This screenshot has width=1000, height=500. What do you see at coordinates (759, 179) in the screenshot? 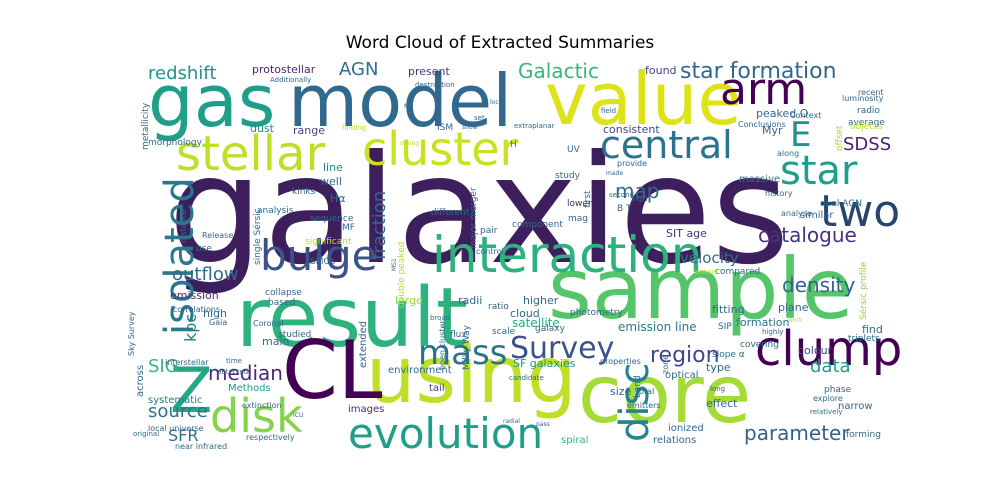
I see `word-massive: massive` at bounding box center [759, 179].